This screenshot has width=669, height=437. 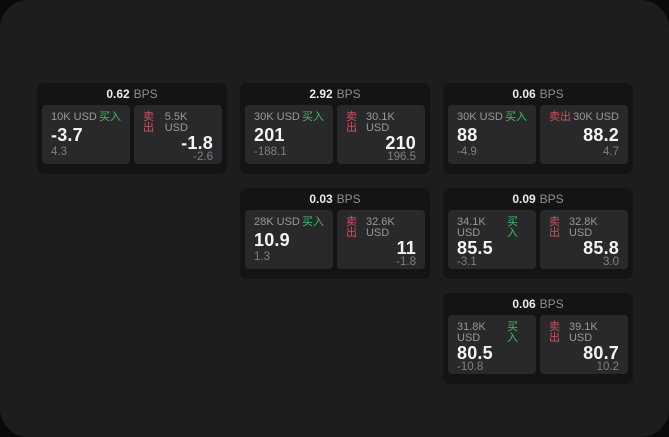 I want to click on sell-panel: 卖出 30.1K USD 210 196.5, so click(x=381, y=134).